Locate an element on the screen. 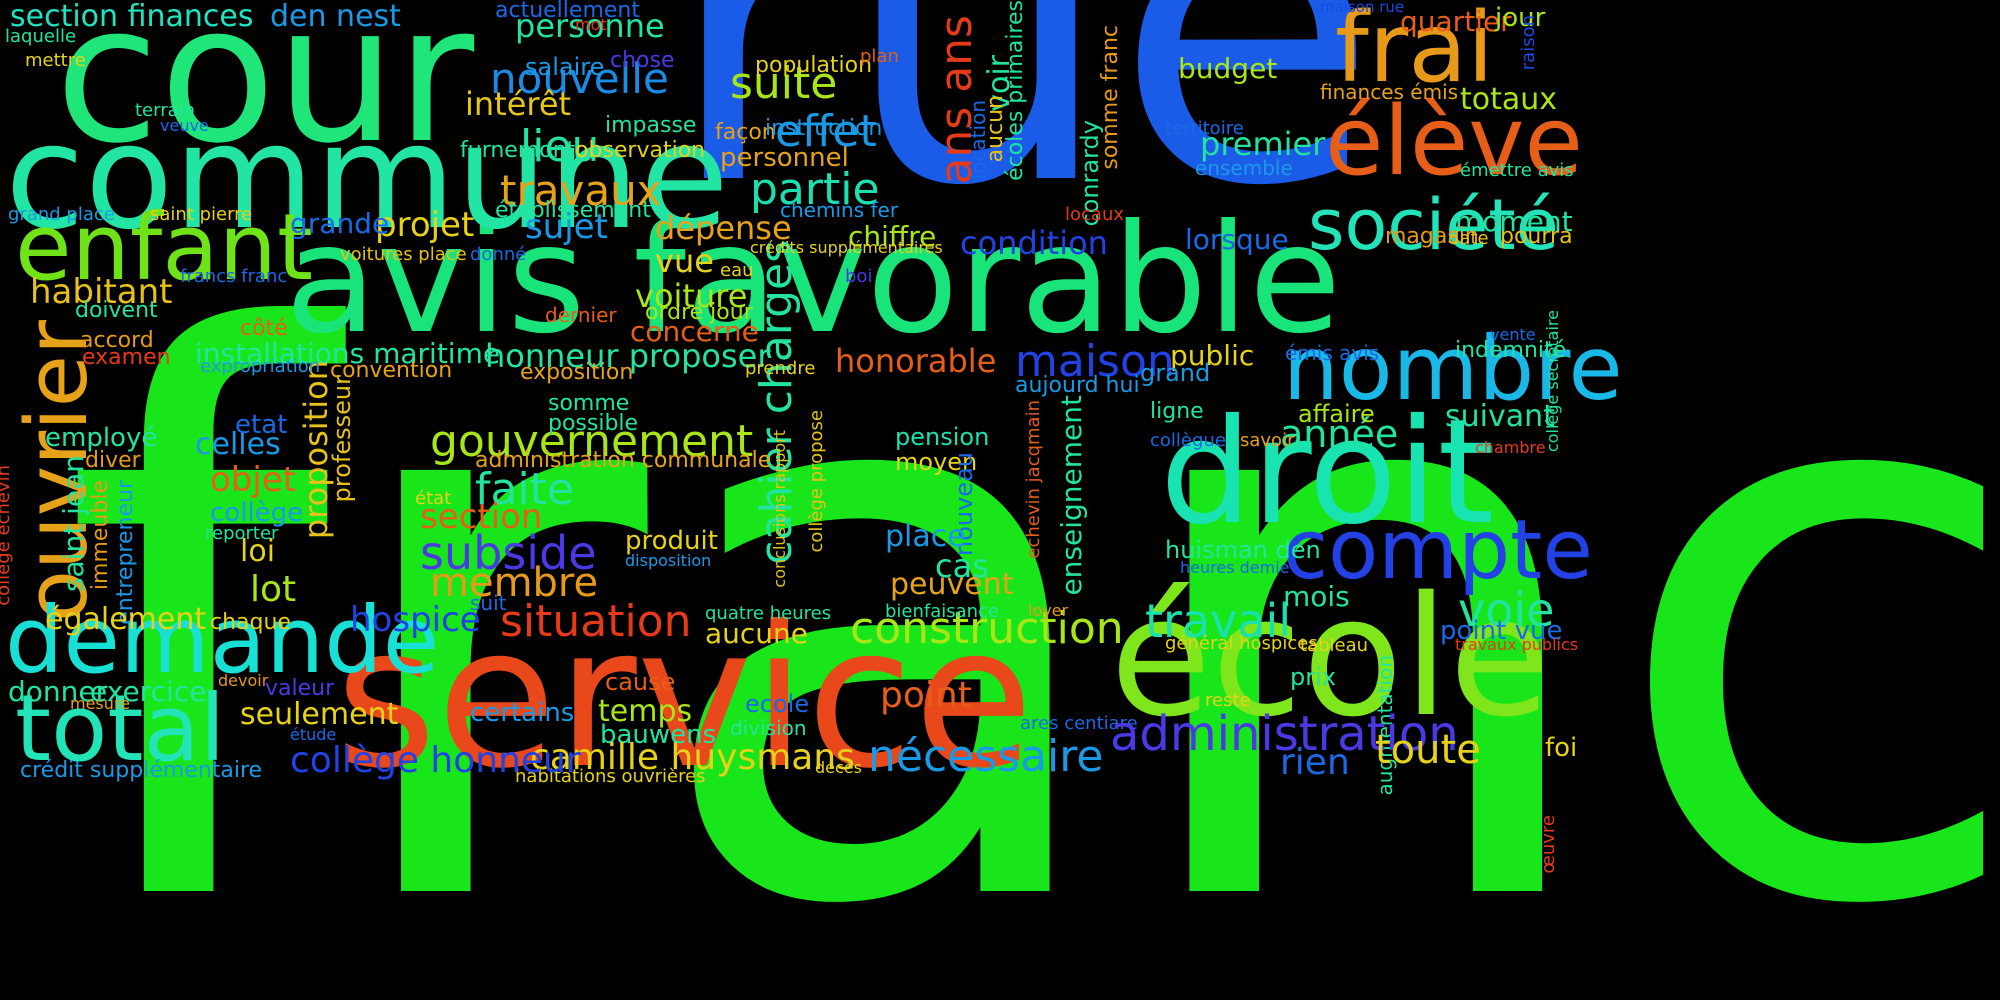  word-ligne: ligne is located at coordinates (1177, 411).